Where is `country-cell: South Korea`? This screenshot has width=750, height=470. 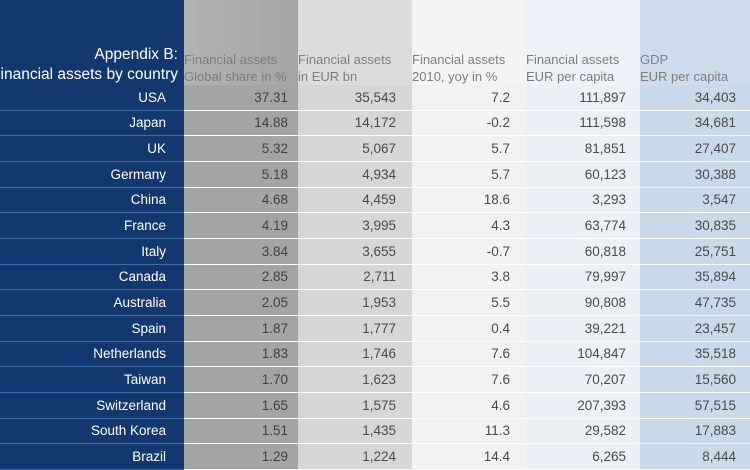 country-cell: South Korea is located at coordinates (92, 431).